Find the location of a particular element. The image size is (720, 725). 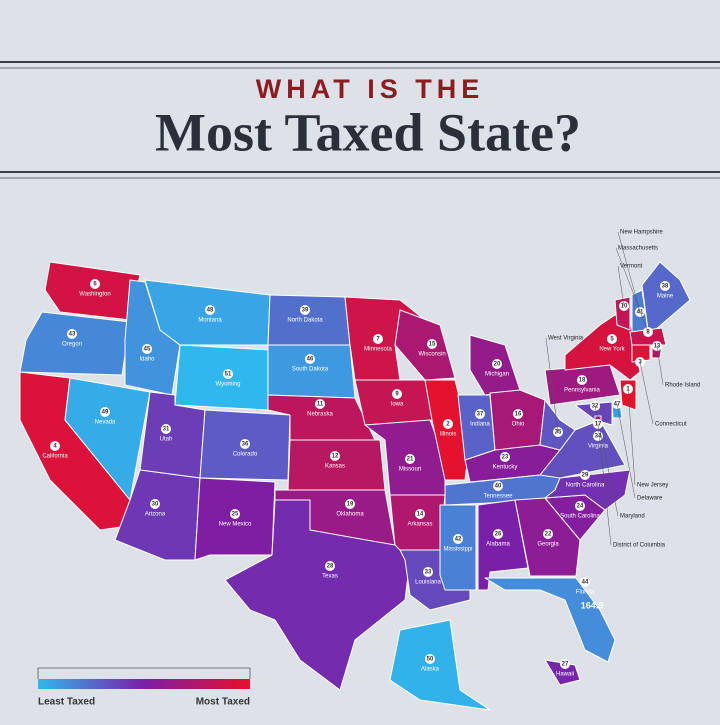

title: Most Taxed State? is located at coordinates (368, 132).